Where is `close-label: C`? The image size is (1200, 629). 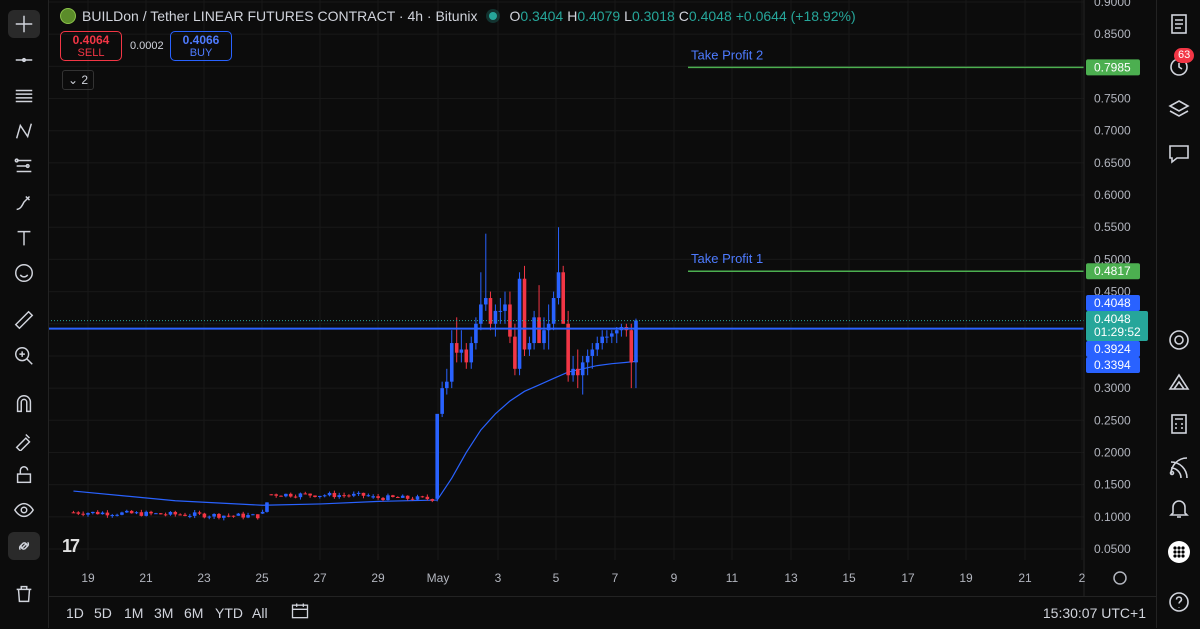
close-label: C is located at coordinates (683, 16).